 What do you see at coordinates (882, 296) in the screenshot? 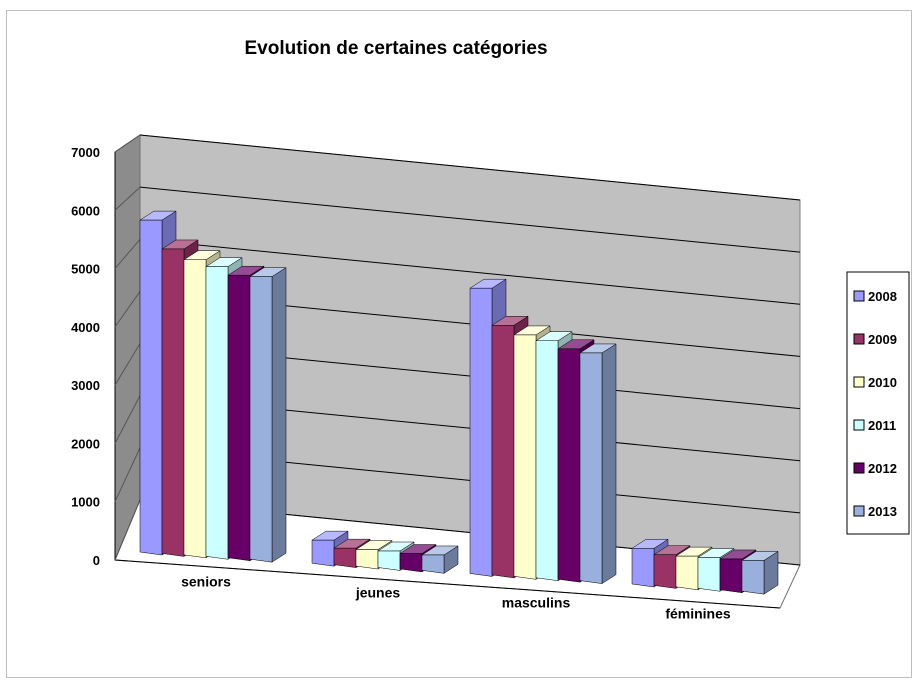
I see `legend-label: 2008` at bounding box center [882, 296].